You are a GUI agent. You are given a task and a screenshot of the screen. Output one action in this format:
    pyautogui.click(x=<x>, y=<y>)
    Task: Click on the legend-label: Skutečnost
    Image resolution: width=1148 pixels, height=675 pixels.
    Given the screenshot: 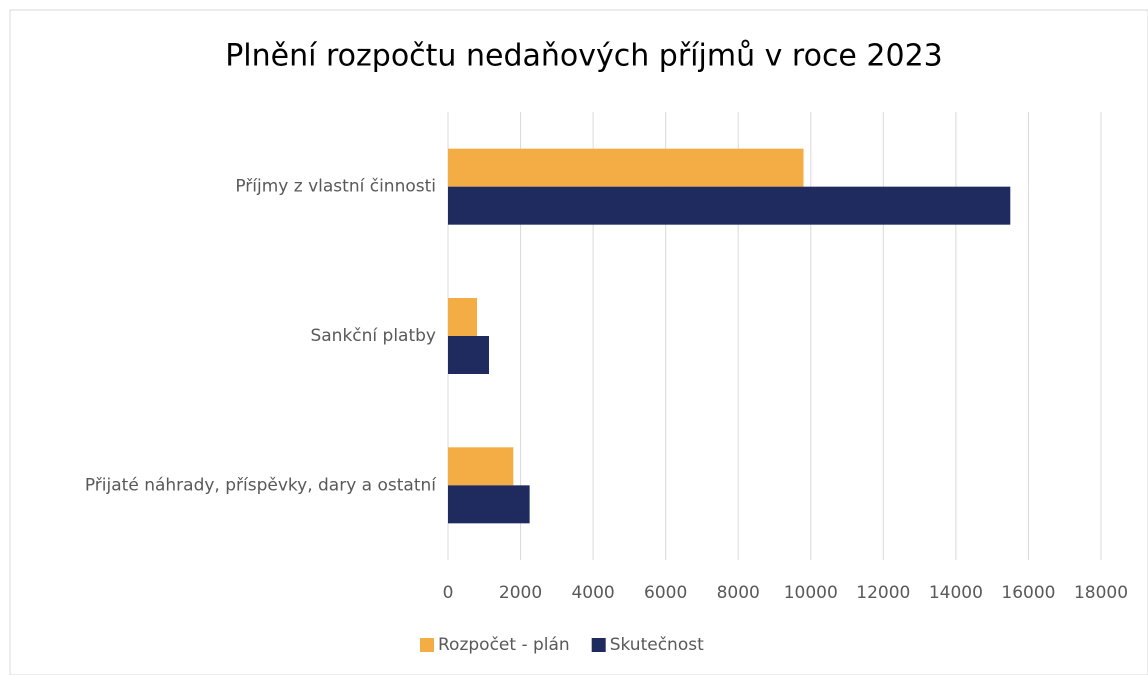 What is the action you would take?
    pyautogui.click(x=657, y=645)
    